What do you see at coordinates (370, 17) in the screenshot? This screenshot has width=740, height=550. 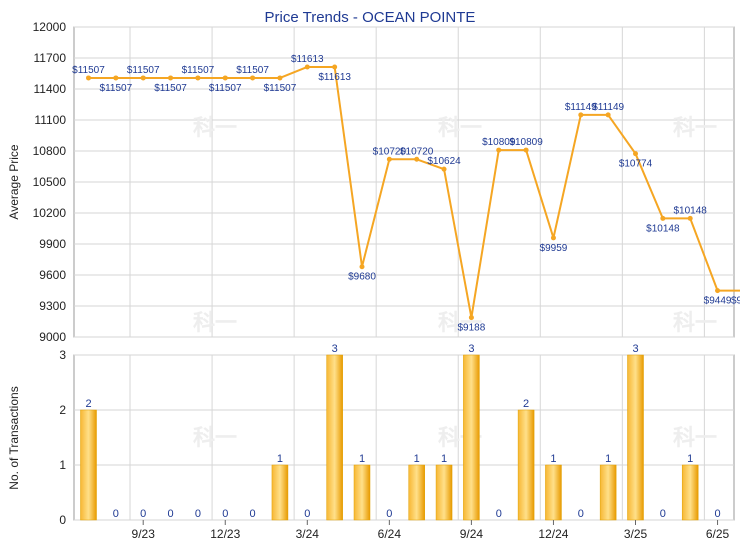 I see `chart-title: Price Trends - OCEAN POINTE` at bounding box center [370, 17].